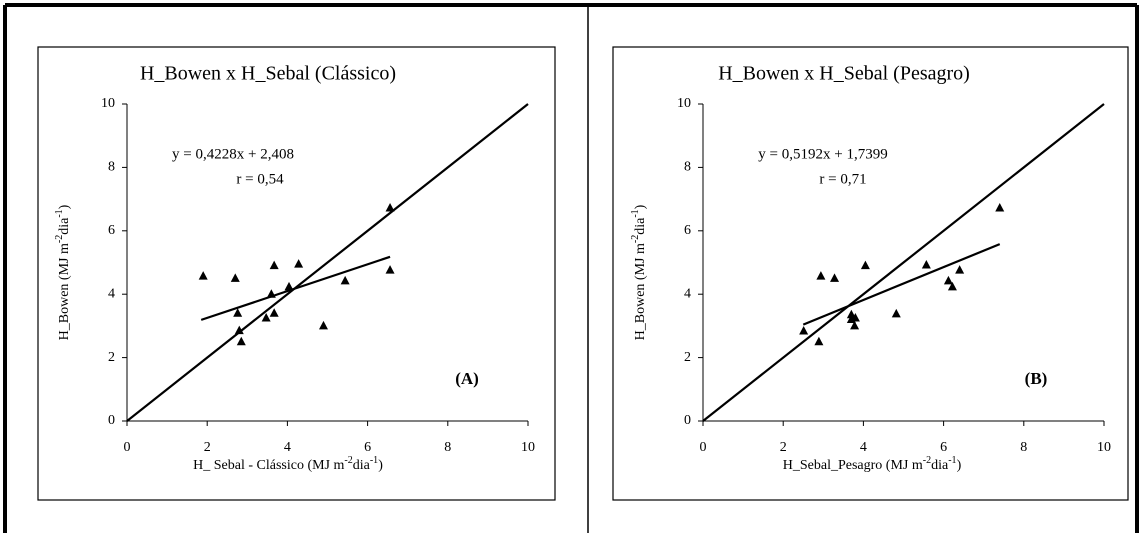 The image size is (1142, 533). Describe the element at coordinates (233, 154) in the screenshot. I see `equation: y = 0,4228x + 2,408` at that location.